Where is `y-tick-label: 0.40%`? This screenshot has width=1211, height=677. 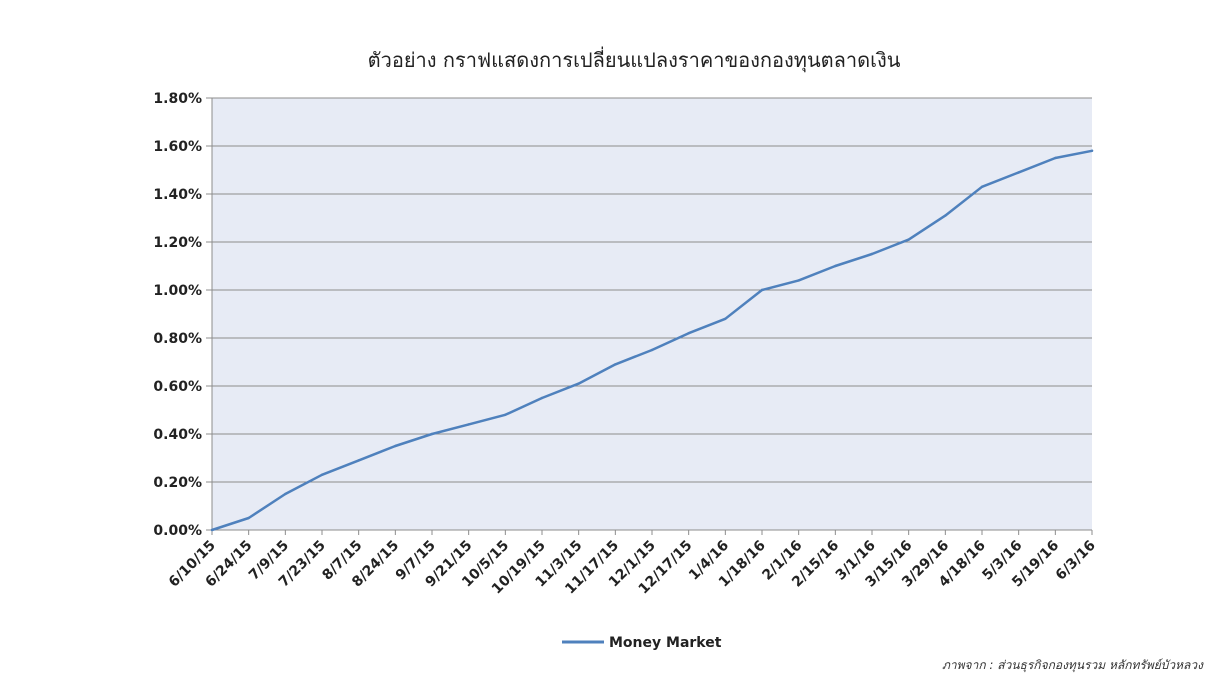
y-tick-label: 0.40% is located at coordinates (177, 435).